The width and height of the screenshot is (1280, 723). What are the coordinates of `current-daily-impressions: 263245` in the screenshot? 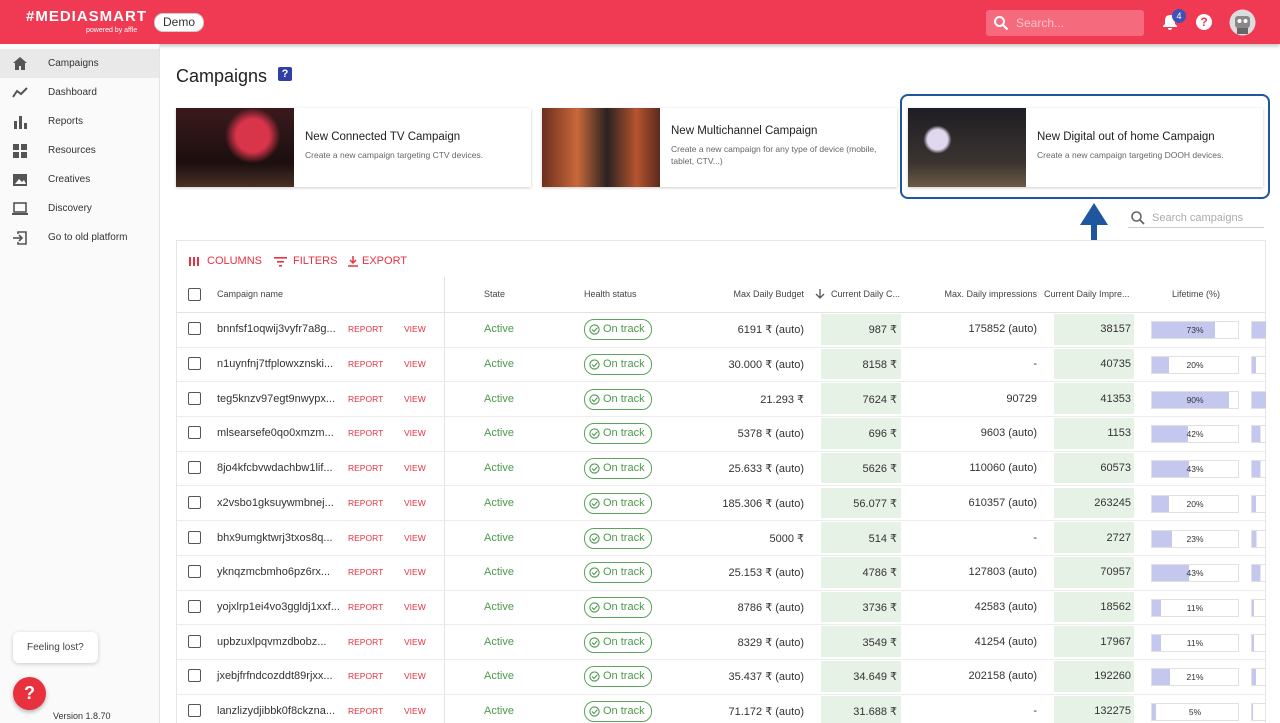 It's located at (1112, 502).